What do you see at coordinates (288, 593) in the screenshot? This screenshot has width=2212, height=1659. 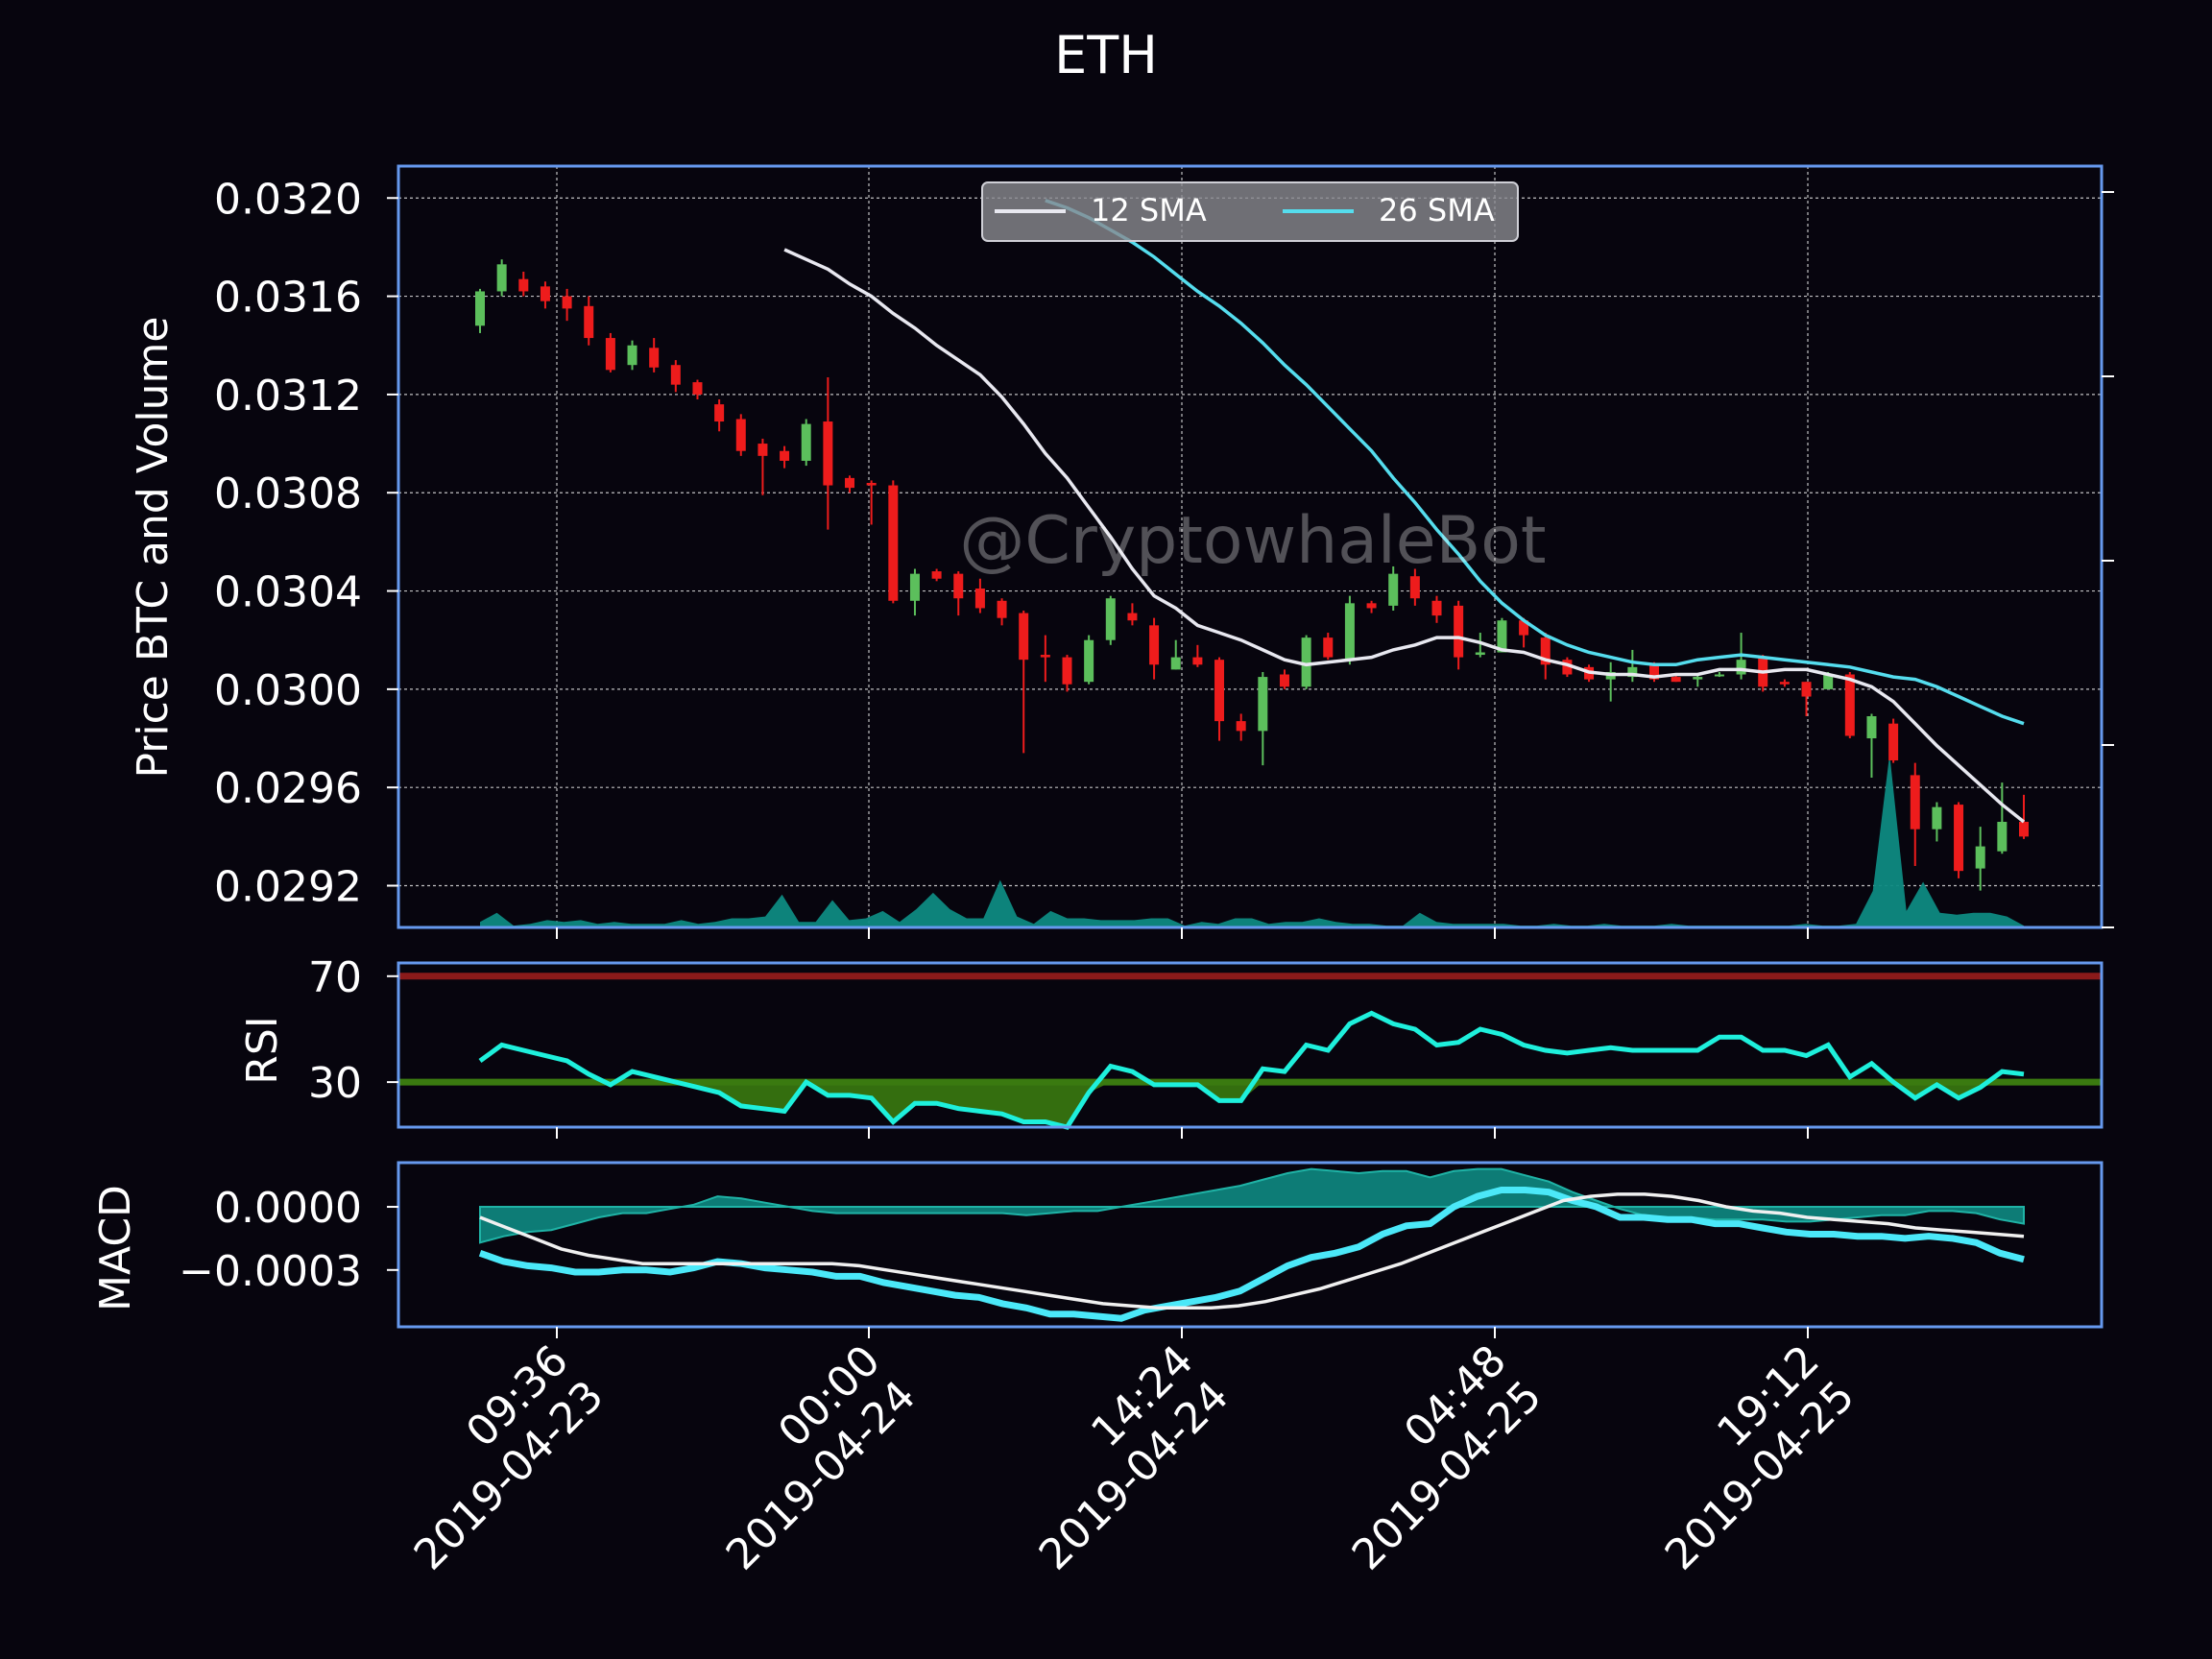 I see `price-ytick-label: 0.0304` at bounding box center [288, 593].